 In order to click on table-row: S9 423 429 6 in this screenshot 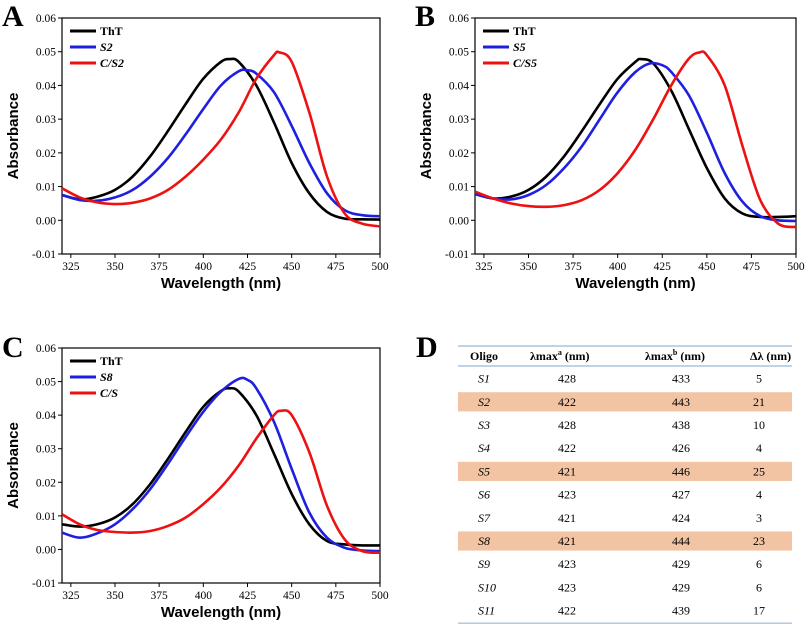, I will do `click(620, 564)`.